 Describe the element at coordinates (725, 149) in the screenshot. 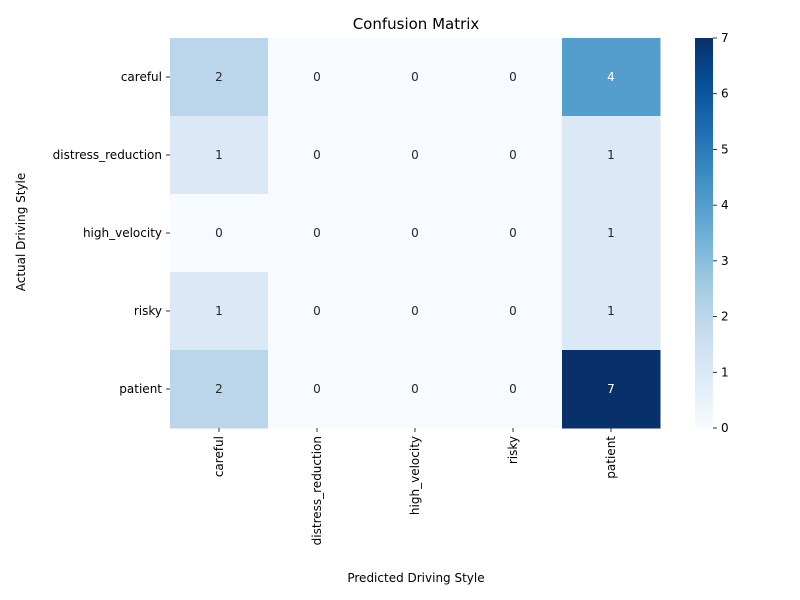

I see `colorbar-tick-label: 5` at that location.